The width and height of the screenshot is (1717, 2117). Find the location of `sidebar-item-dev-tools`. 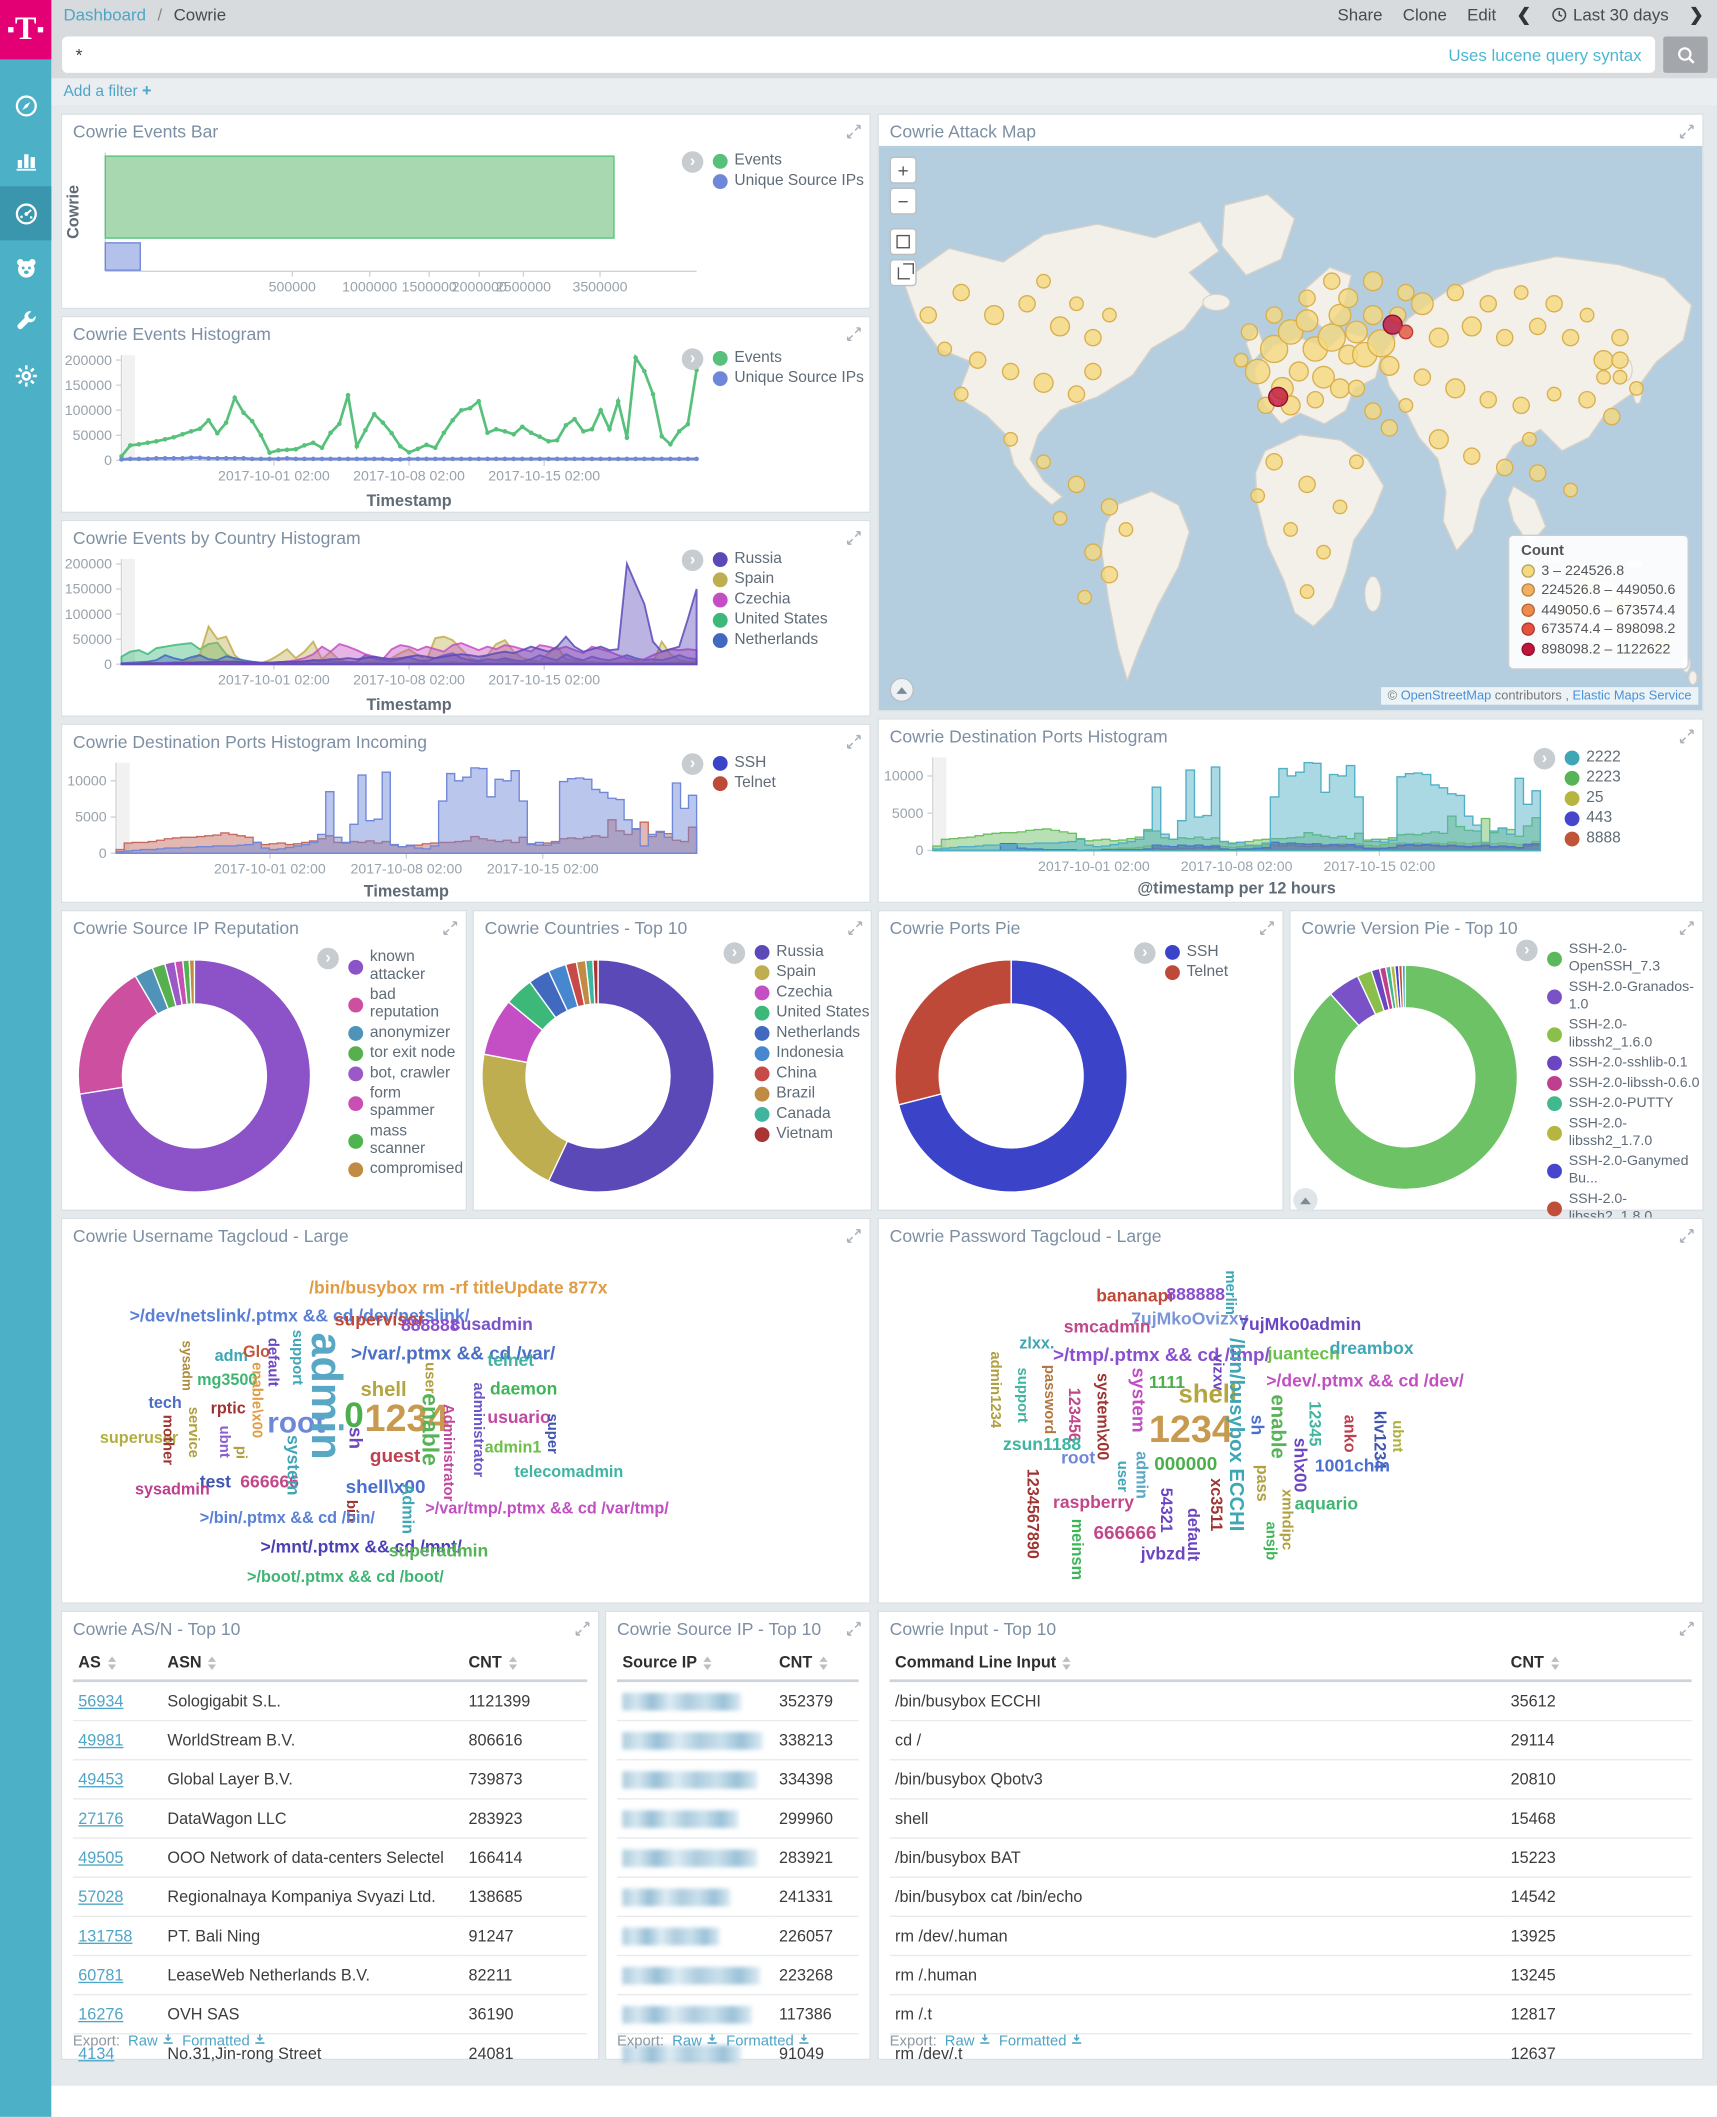

sidebar-item-dev-tools is located at coordinates (25, 321).